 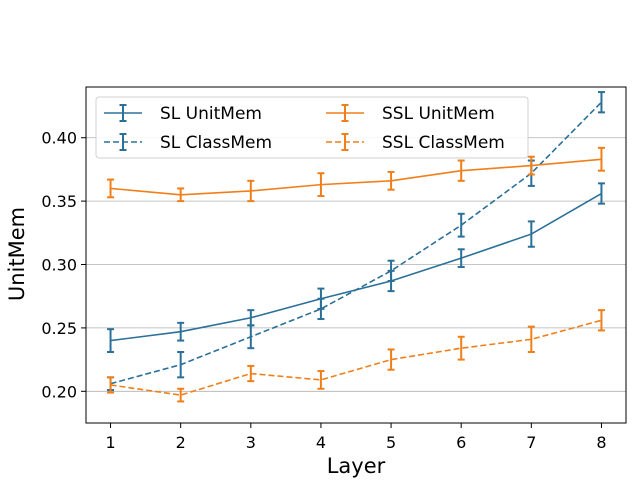 I want to click on legend-item: SL UnitMem, so click(x=183, y=114).